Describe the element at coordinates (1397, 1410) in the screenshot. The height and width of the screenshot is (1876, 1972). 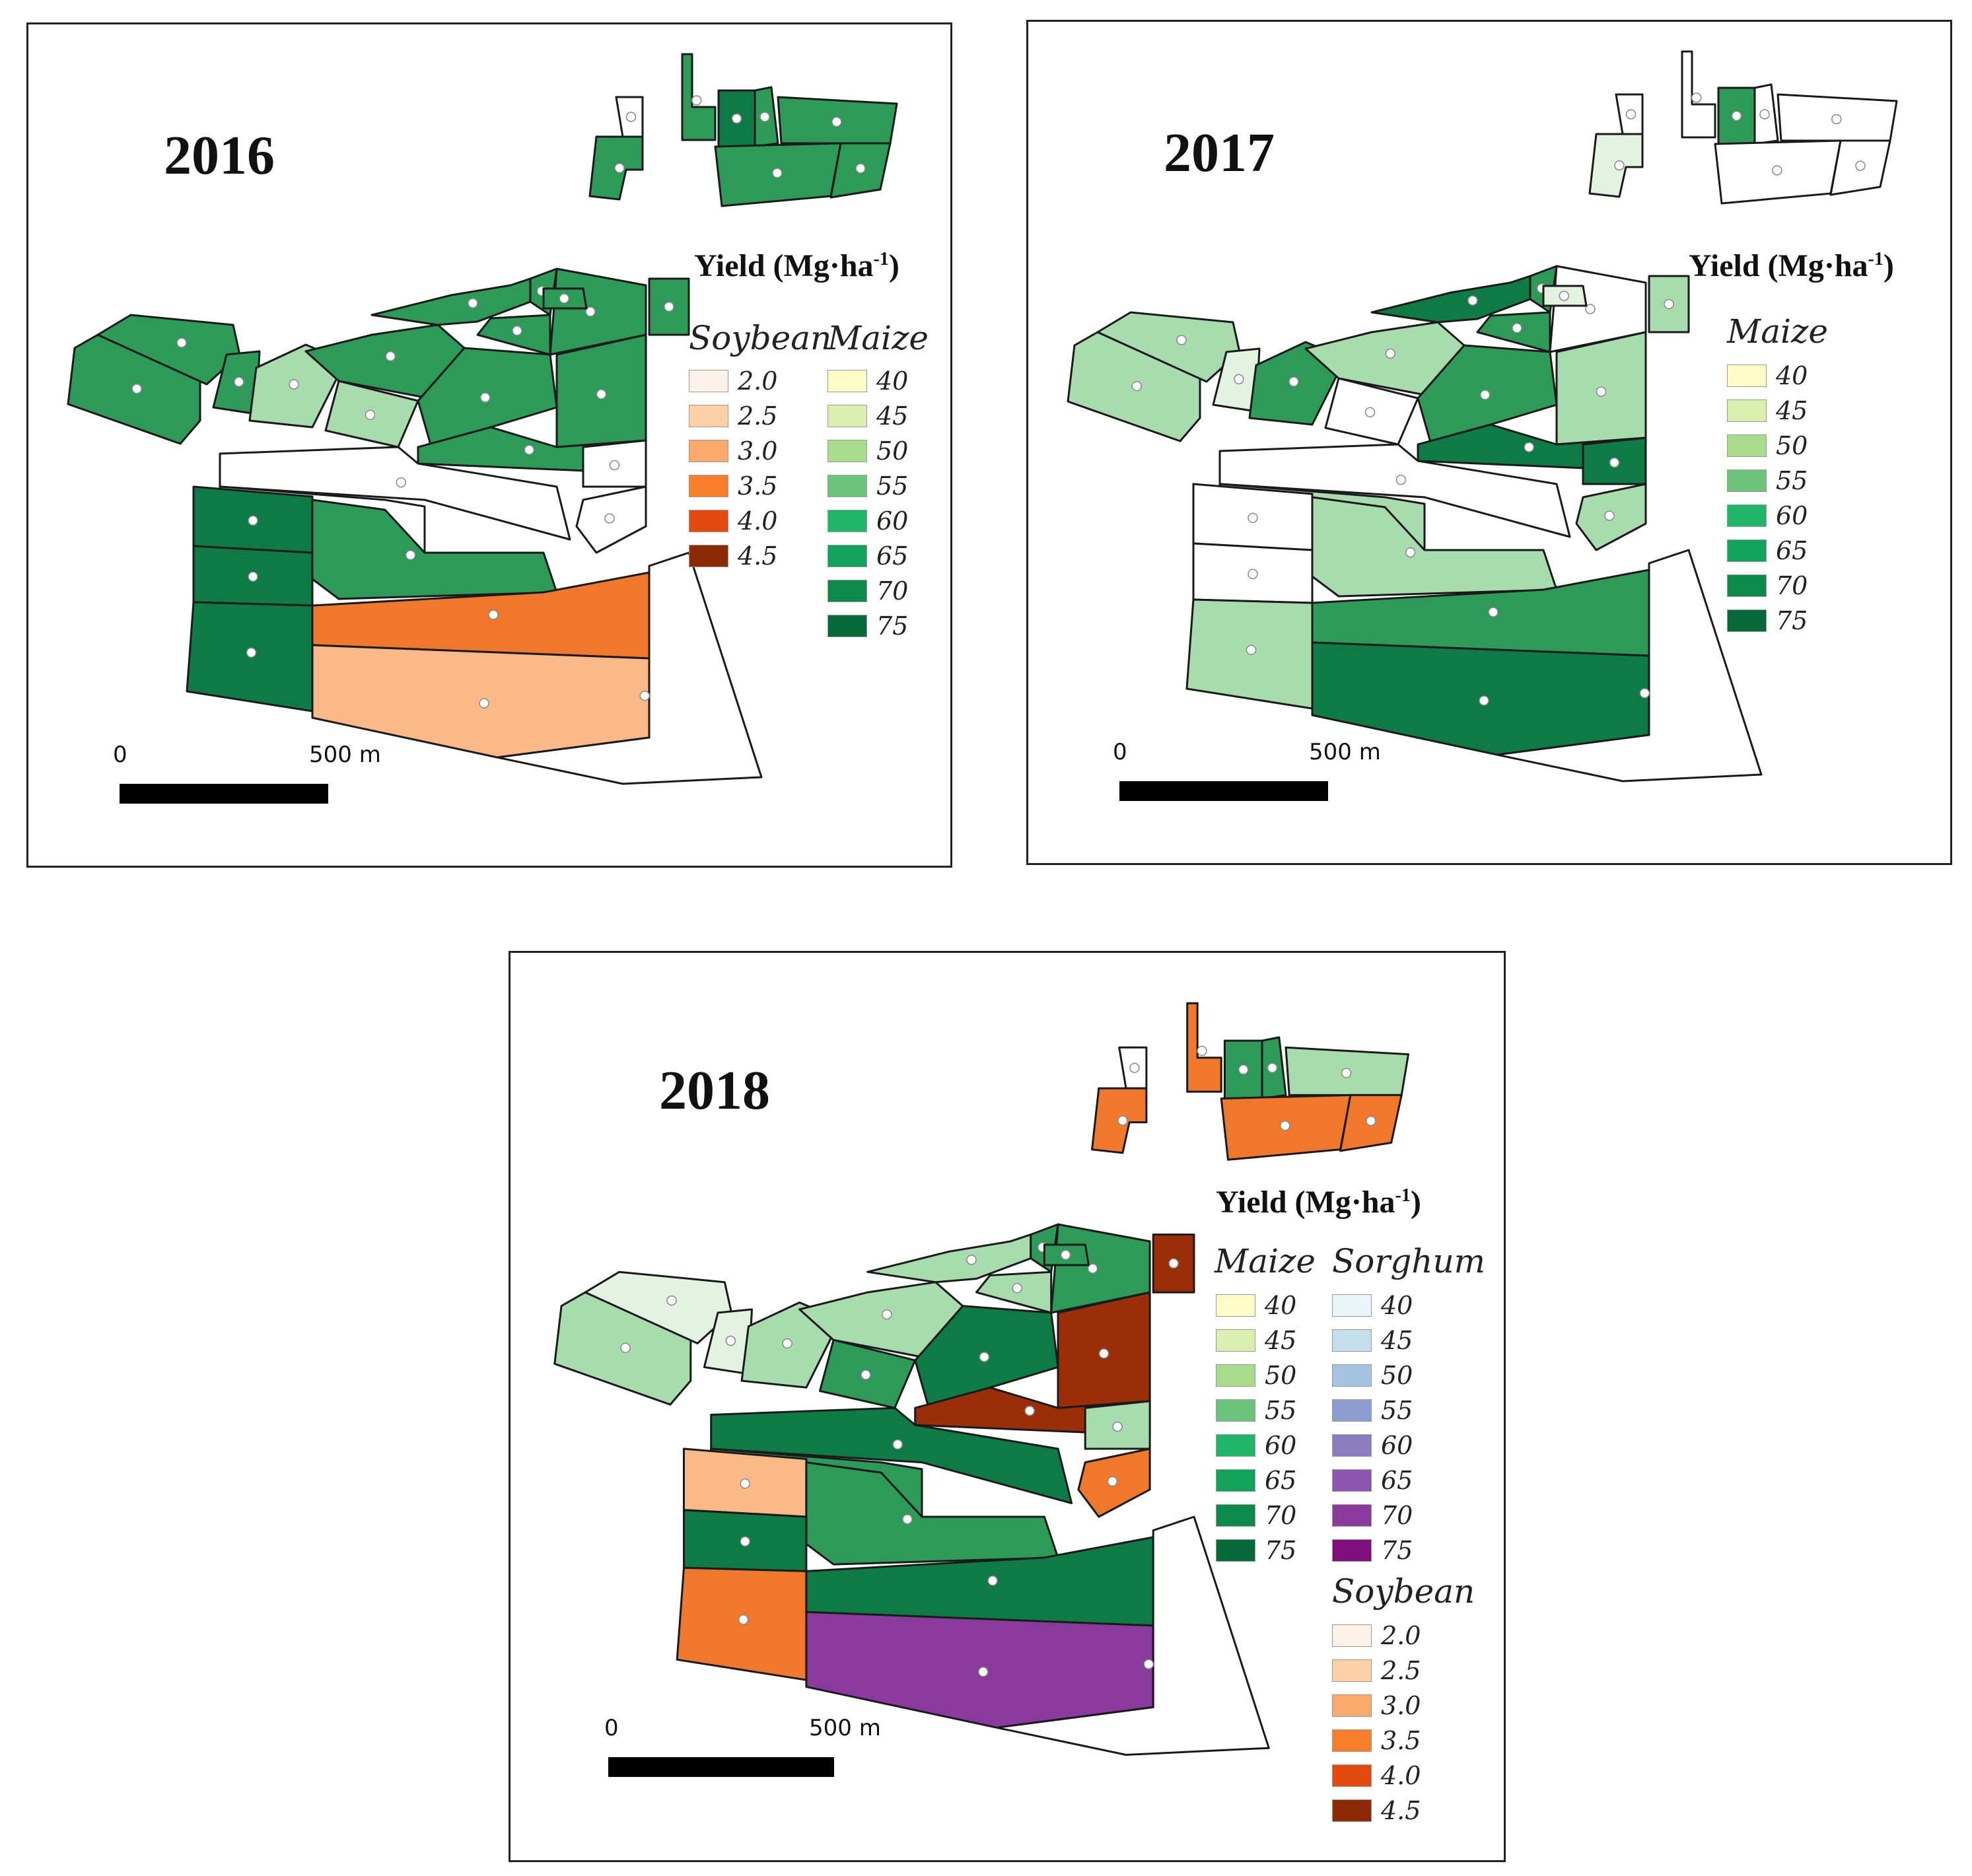
I see `legend-value: 55` at that location.